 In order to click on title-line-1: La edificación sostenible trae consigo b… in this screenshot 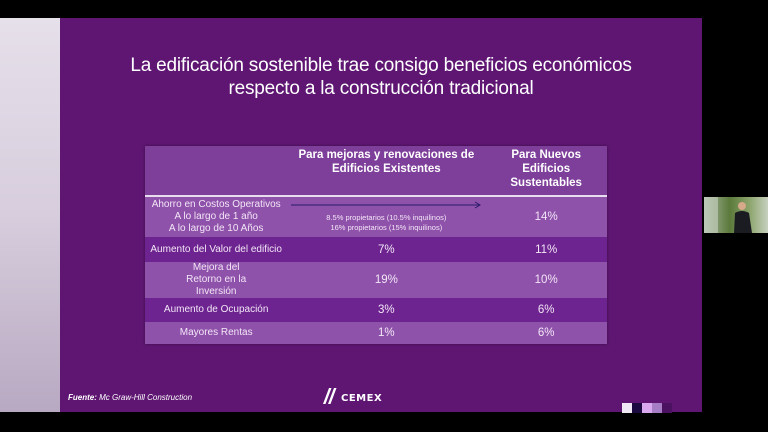, I will do `click(381, 65)`.